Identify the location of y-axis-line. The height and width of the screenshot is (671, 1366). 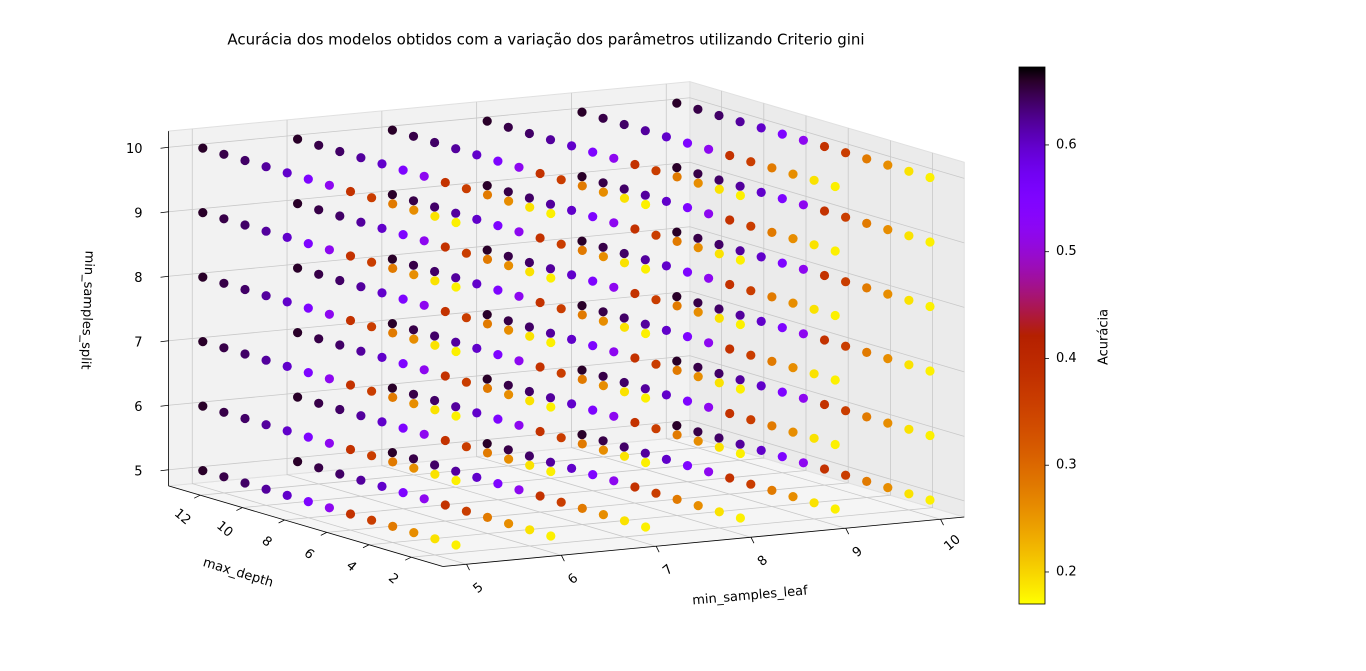
(305, 526).